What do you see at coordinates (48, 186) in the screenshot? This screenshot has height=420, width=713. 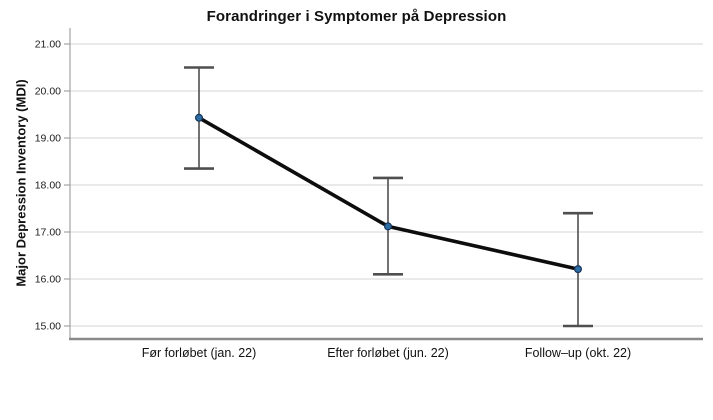 I see `y-tick-label: 18.00` at bounding box center [48, 186].